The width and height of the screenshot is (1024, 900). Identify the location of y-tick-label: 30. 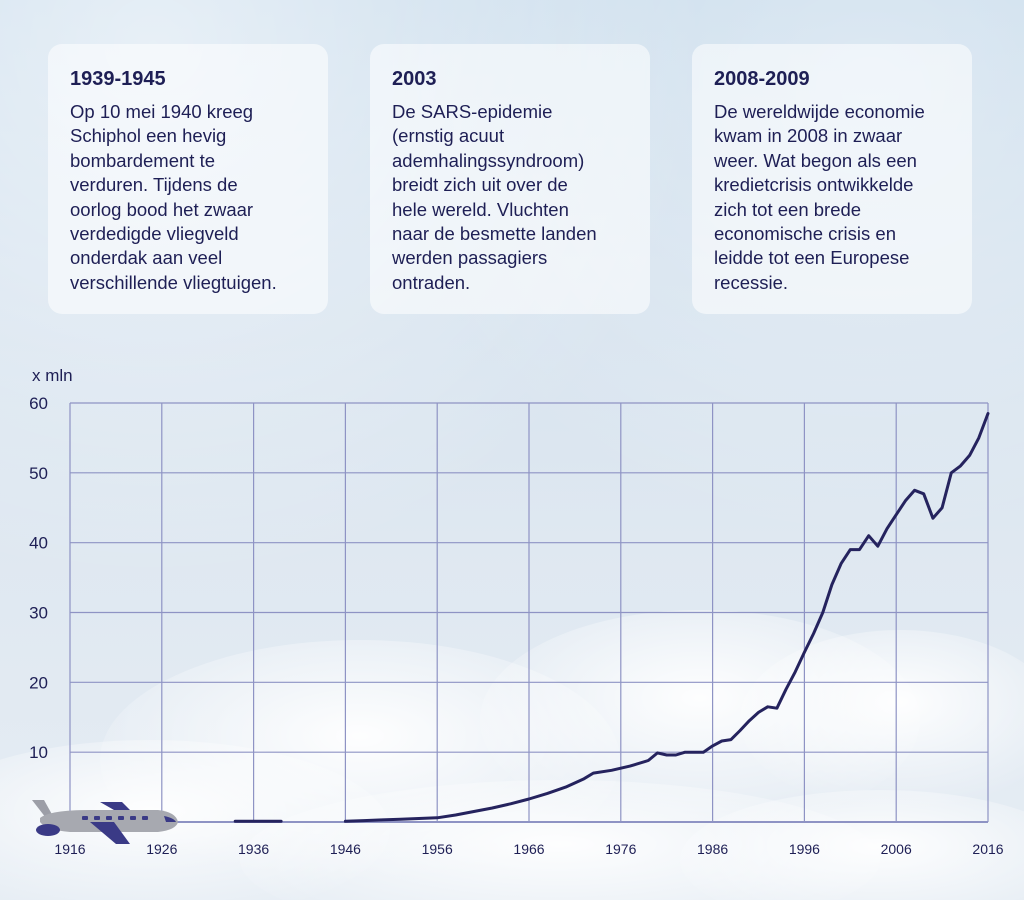
(38, 613).